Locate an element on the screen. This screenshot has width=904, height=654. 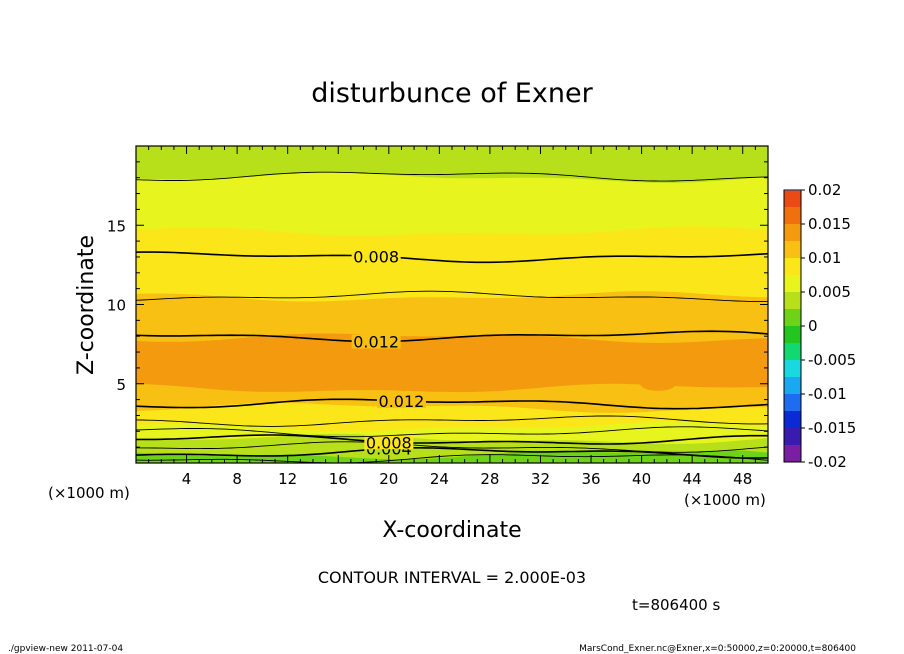
x-tick-label: 28 is located at coordinates (489, 479).